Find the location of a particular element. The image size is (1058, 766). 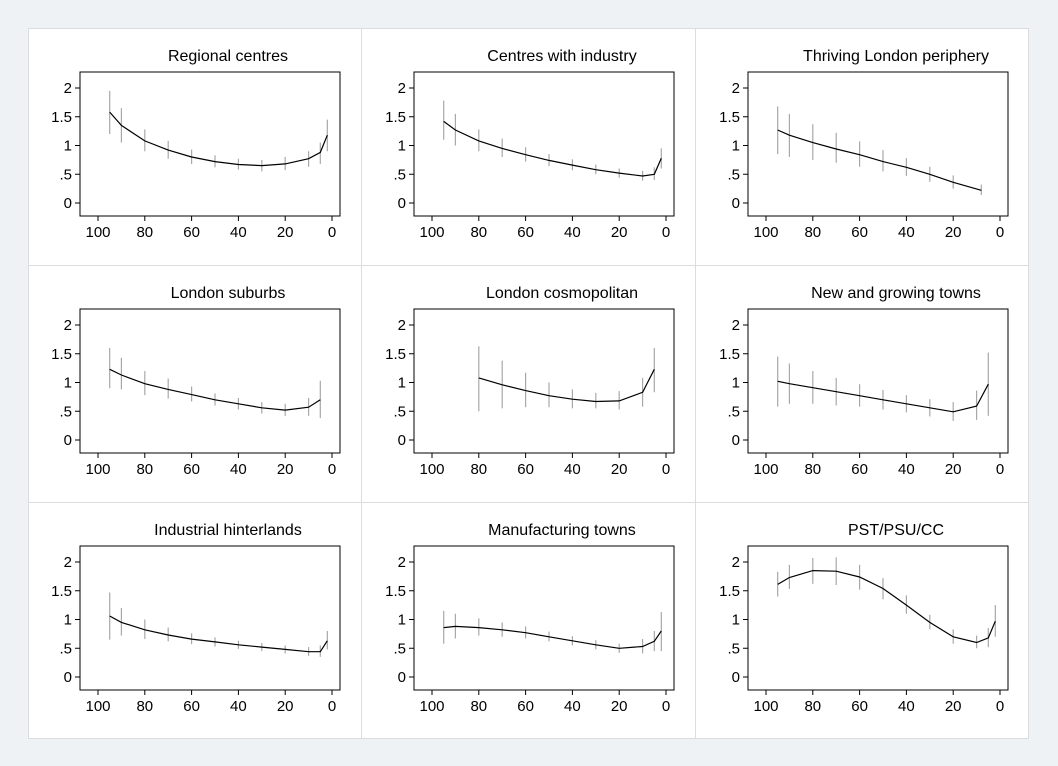

panel-title: New and growing towns is located at coordinates (896, 293).